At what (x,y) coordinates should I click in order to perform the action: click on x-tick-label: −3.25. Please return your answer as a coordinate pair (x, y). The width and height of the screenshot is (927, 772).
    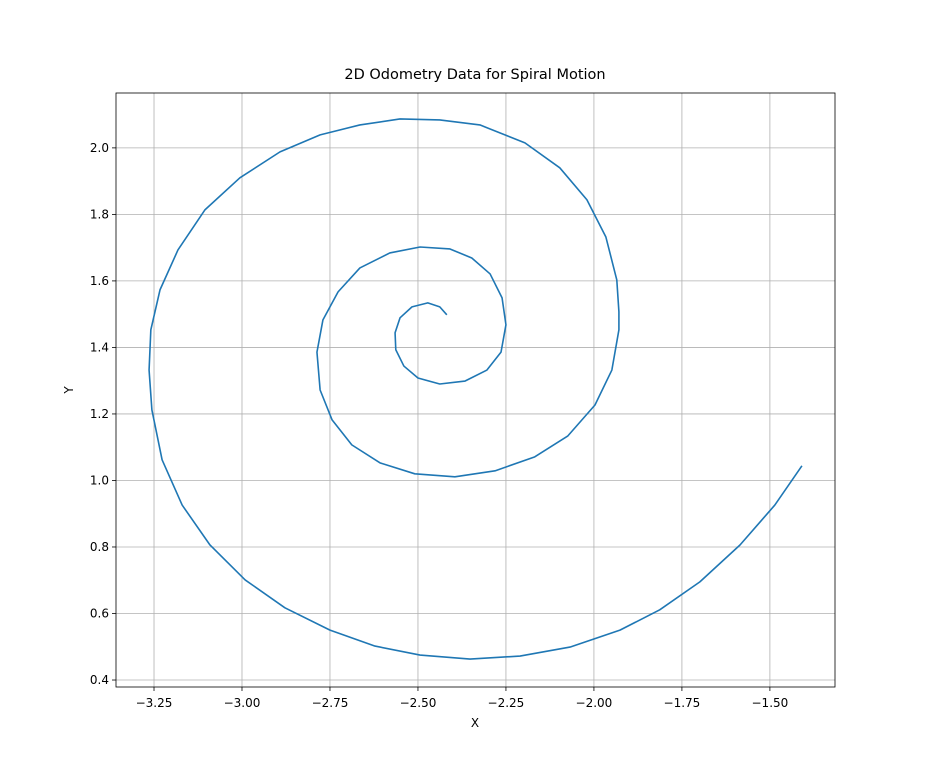
    Looking at the image, I should click on (154, 703).